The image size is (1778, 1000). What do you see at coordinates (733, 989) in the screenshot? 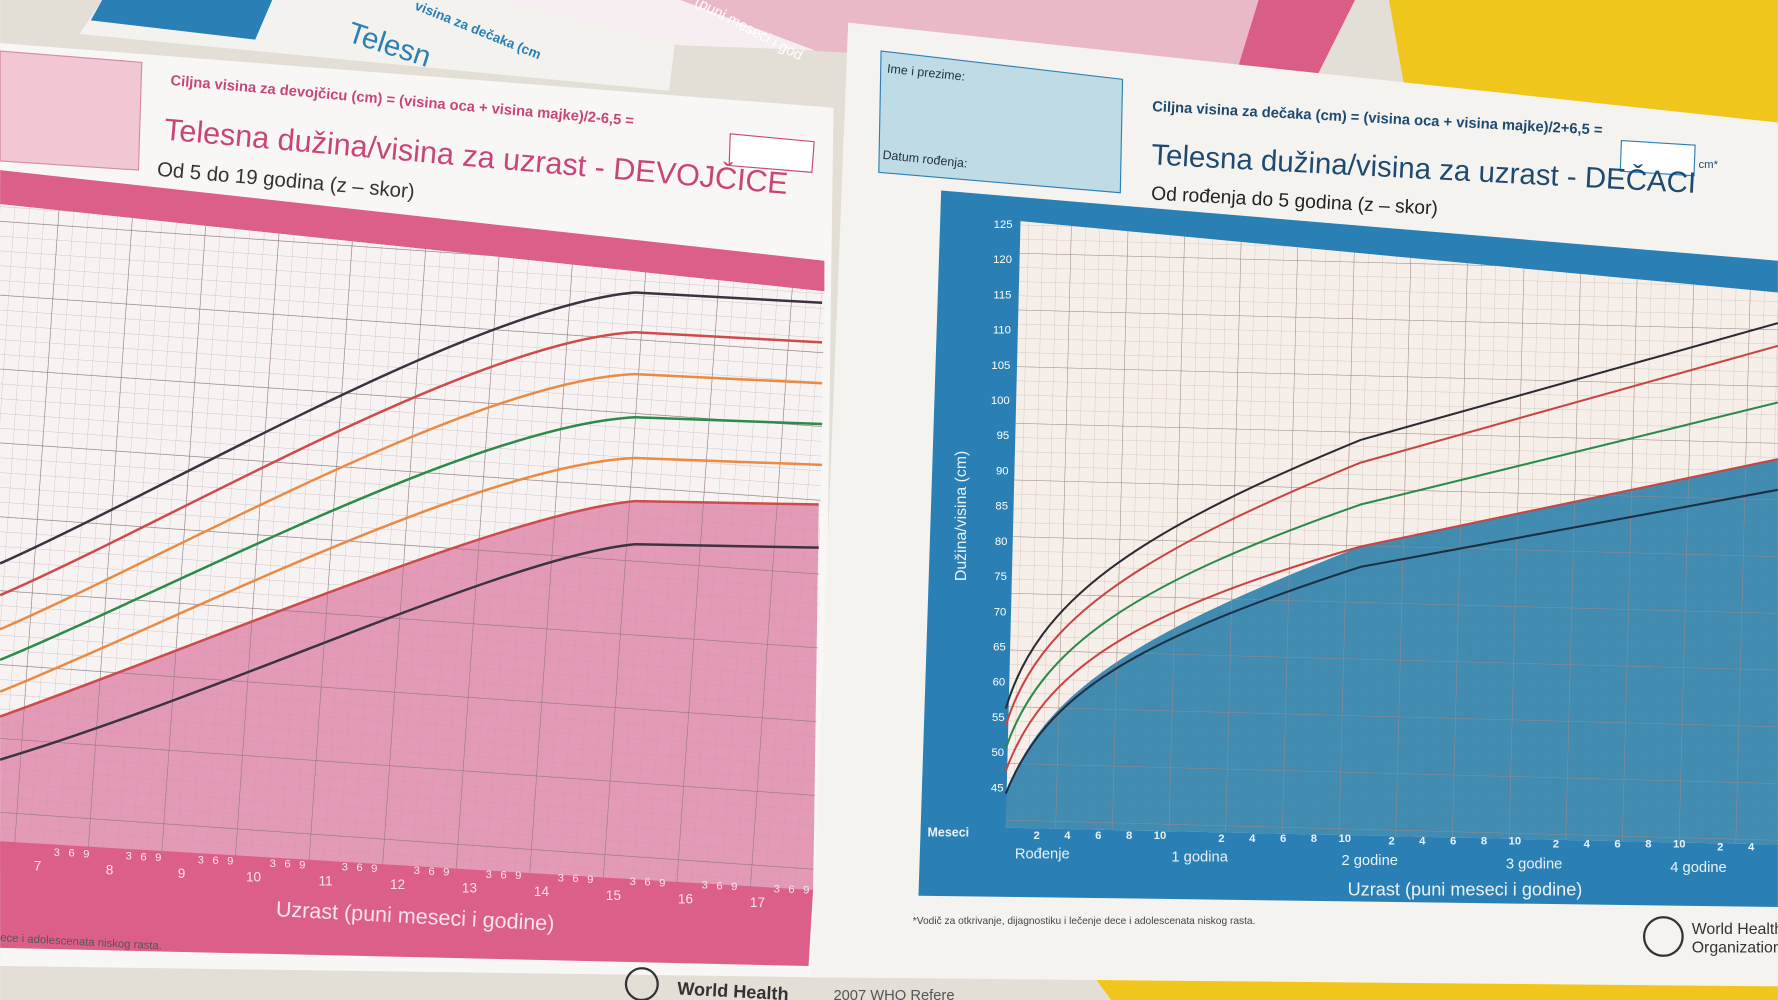
I see `left-org: World Health` at bounding box center [733, 989].